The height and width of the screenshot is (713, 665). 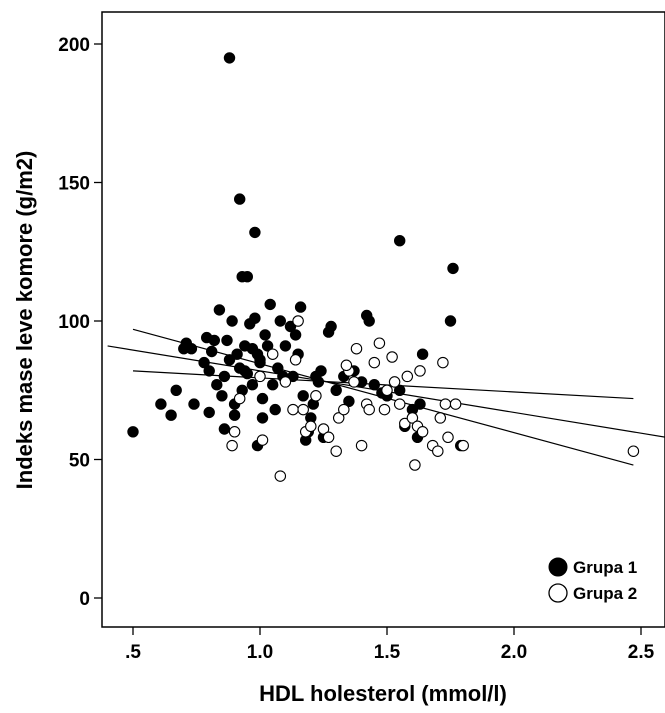 What do you see at coordinates (514, 652) in the screenshot?
I see `x-tick-label-3: 2.0` at bounding box center [514, 652].